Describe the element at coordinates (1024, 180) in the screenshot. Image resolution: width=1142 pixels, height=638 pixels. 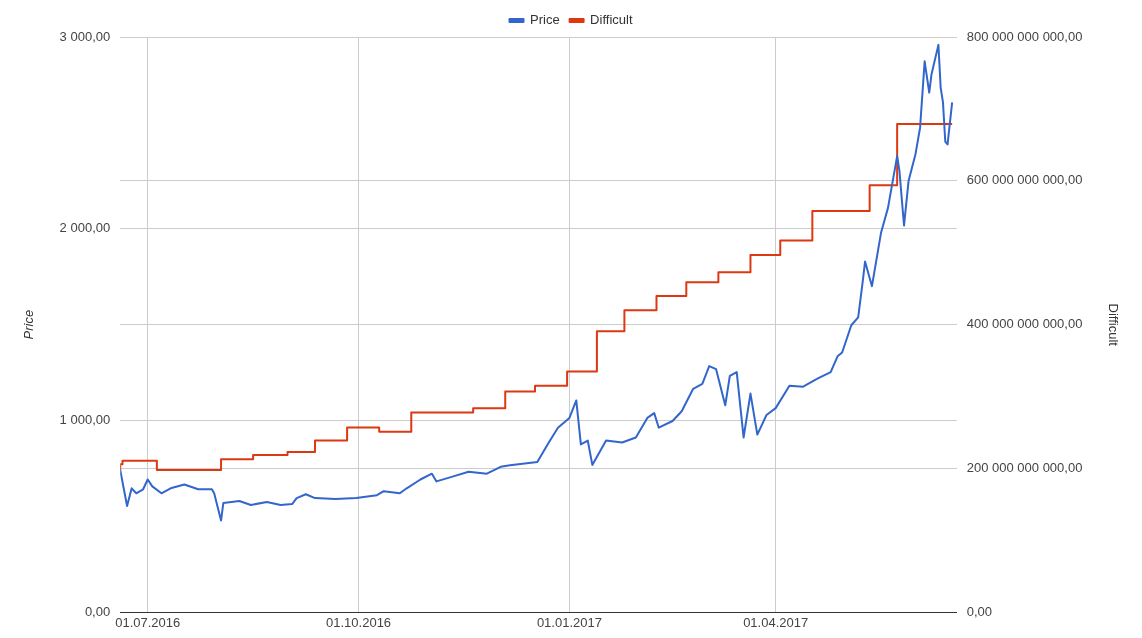
I see `y2-tick-label: 600 000 000 000,00` at that location.